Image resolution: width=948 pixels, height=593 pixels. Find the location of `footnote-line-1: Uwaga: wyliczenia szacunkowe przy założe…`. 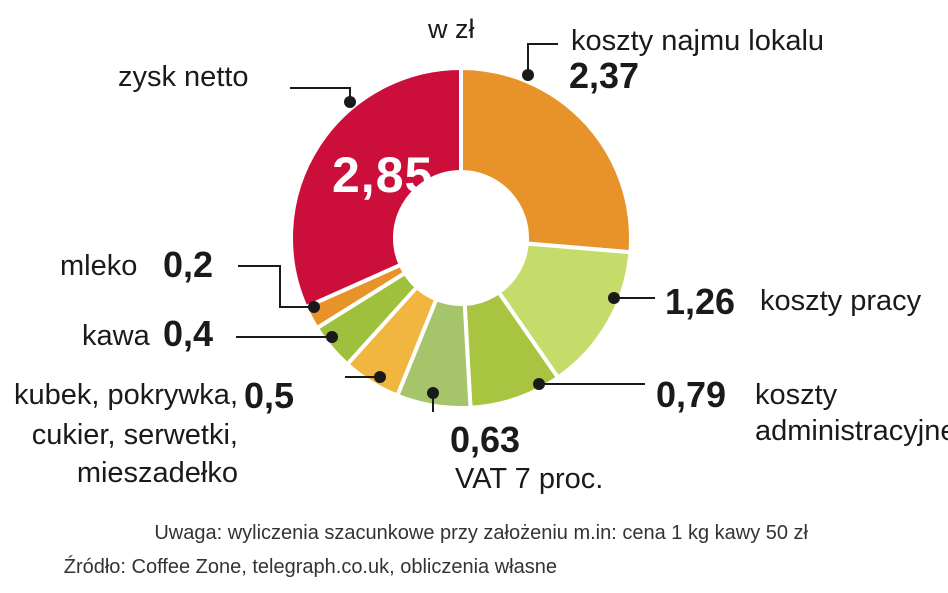

footnote-line-1: Uwaga: wyliczenia szacunkowe przy założe… is located at coordinates (481, 533).